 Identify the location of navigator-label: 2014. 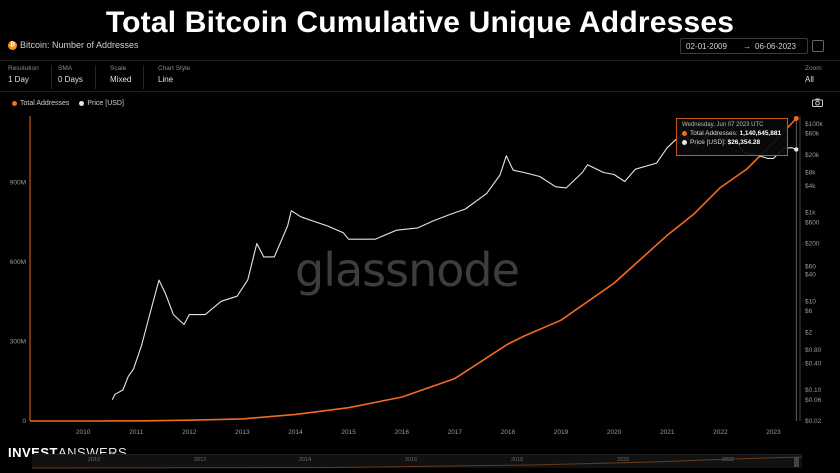
(305, 460).